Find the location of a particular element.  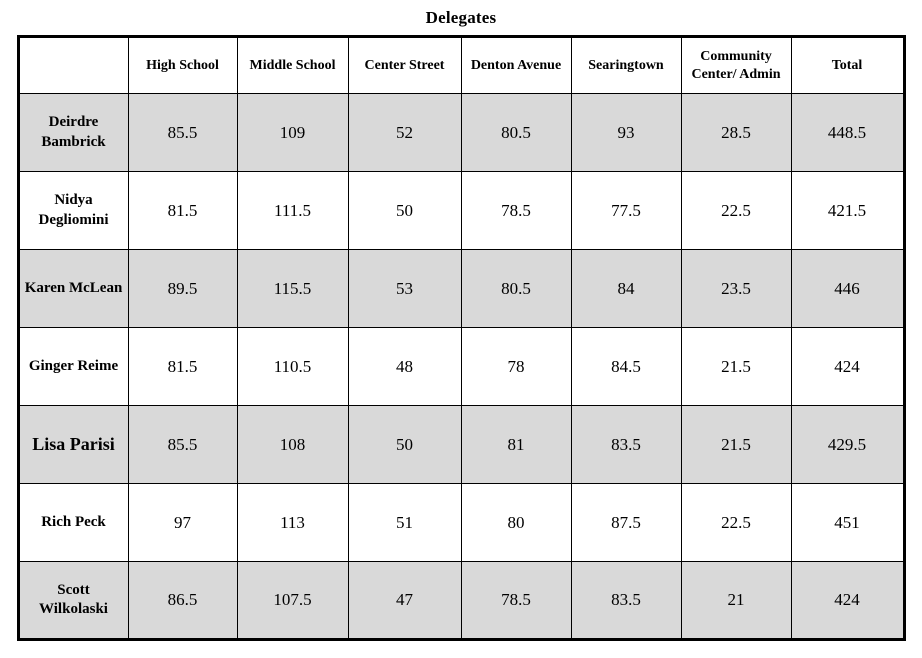

value-cell: 421.5 is located at coordinates (847, 210).